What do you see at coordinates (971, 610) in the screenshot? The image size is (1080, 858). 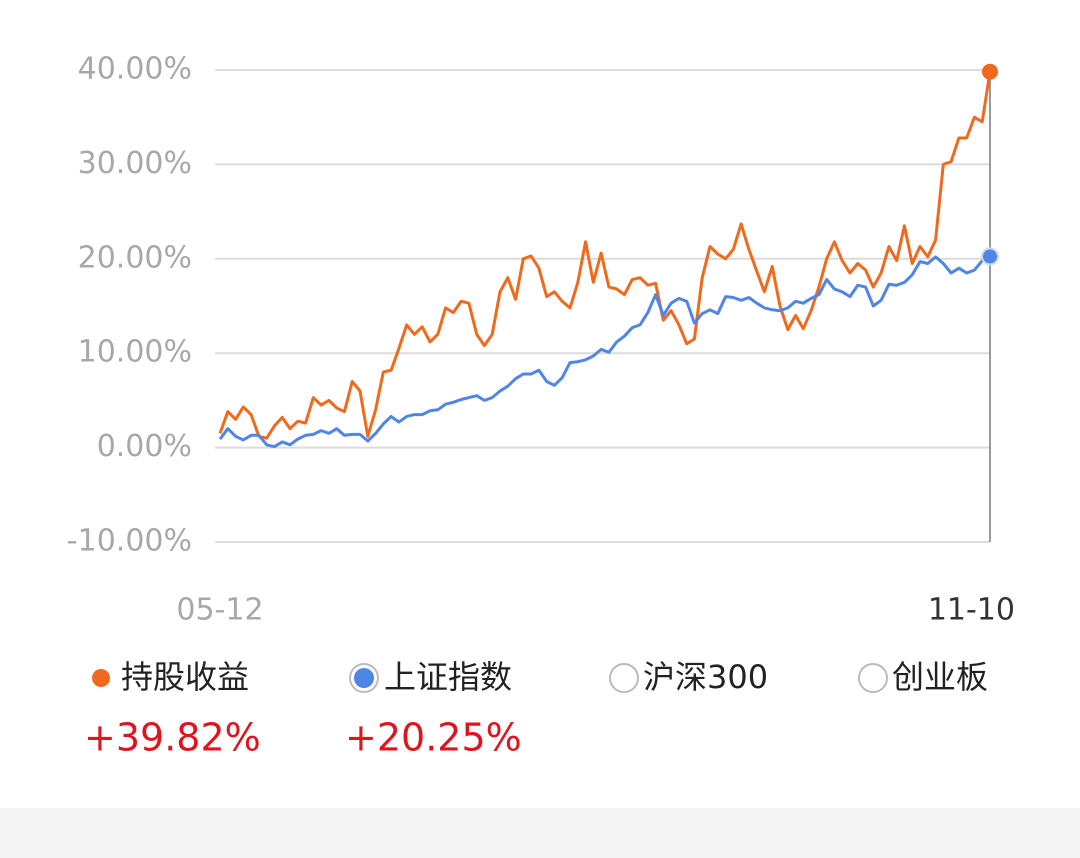 I see `x-tick-label: 11-10` at bounding box center [971, 610].